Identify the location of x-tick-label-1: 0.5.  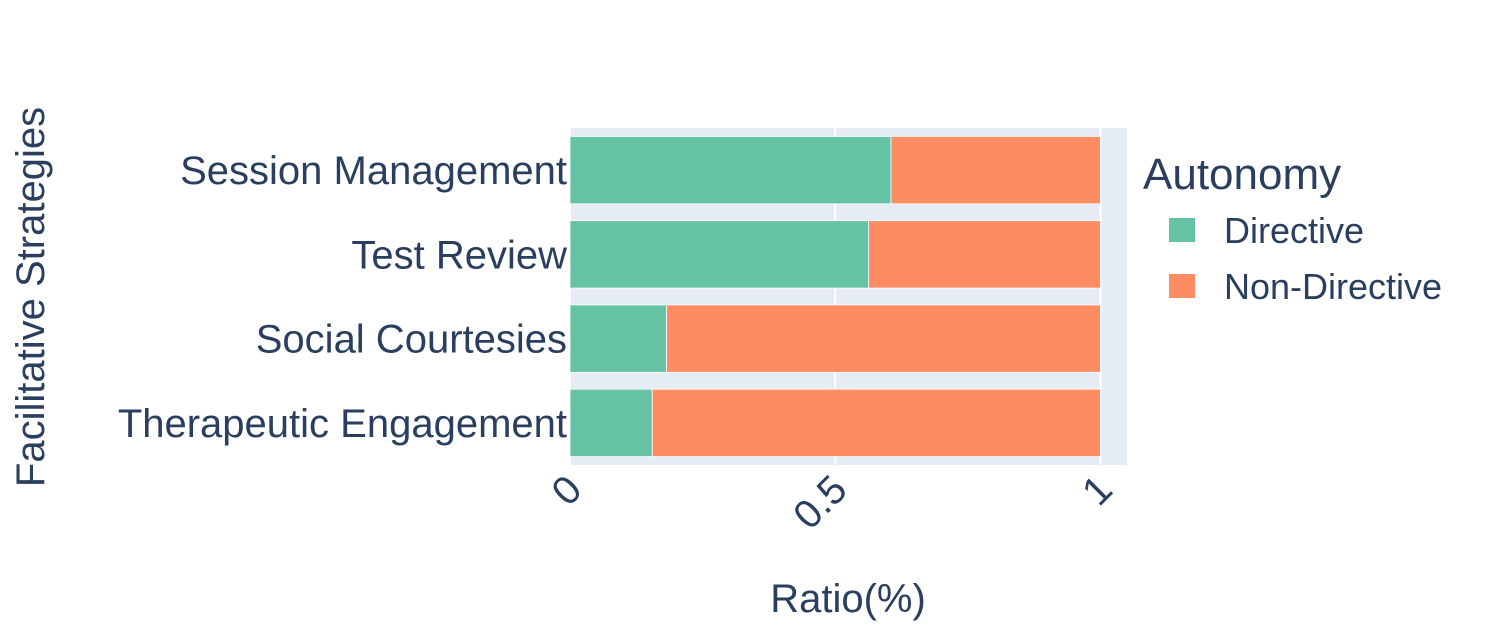
(820, 502).